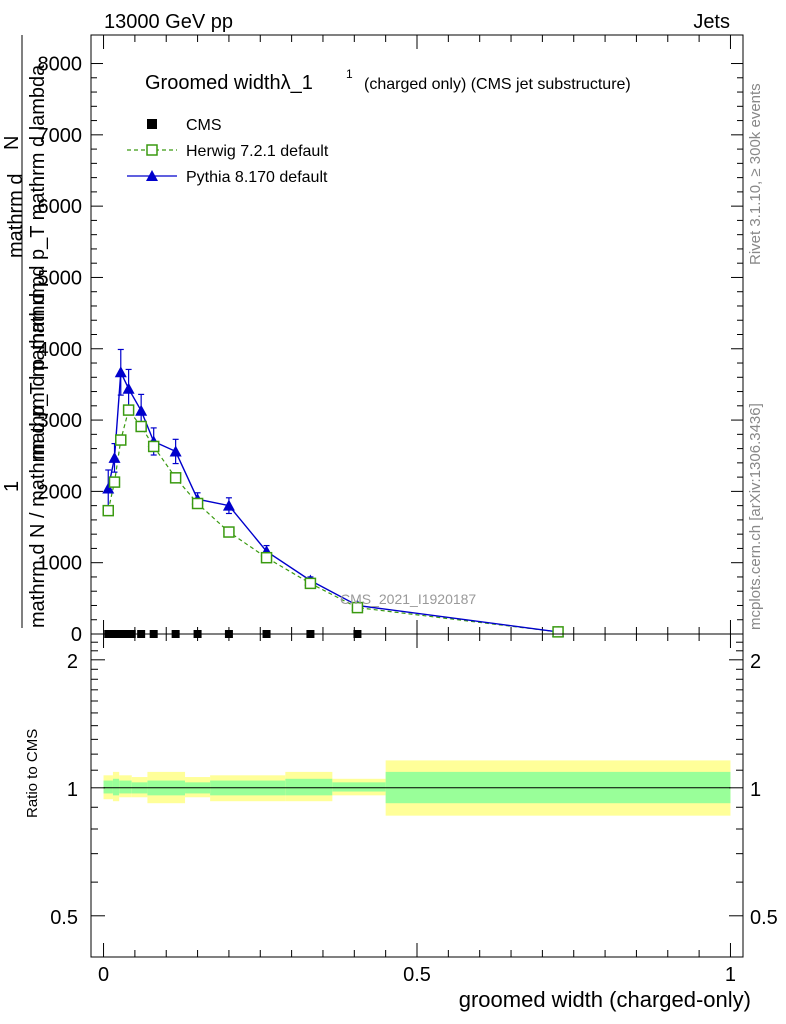 This screenshot has height=1024, width=786. I want to click on title-superscript: 1, so click(349, 74).